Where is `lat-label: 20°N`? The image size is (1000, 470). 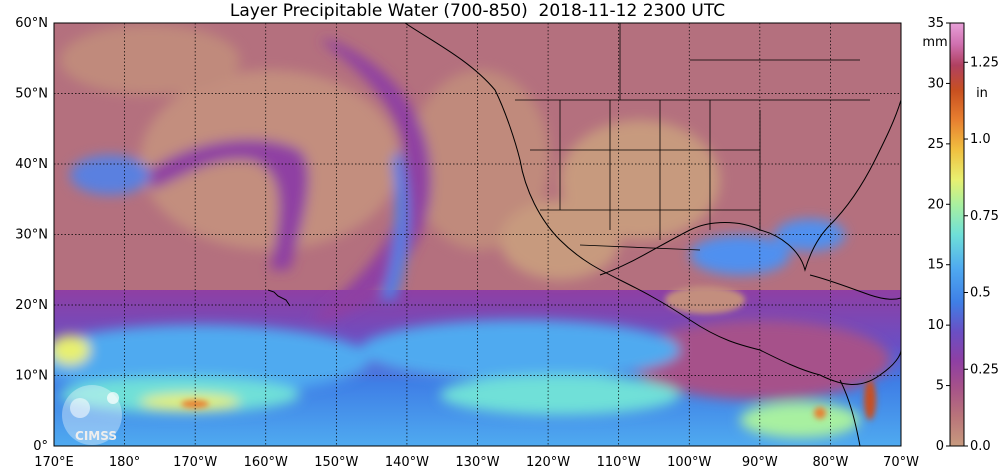
lat-label: 20°N is located at coordinates (31, 305).